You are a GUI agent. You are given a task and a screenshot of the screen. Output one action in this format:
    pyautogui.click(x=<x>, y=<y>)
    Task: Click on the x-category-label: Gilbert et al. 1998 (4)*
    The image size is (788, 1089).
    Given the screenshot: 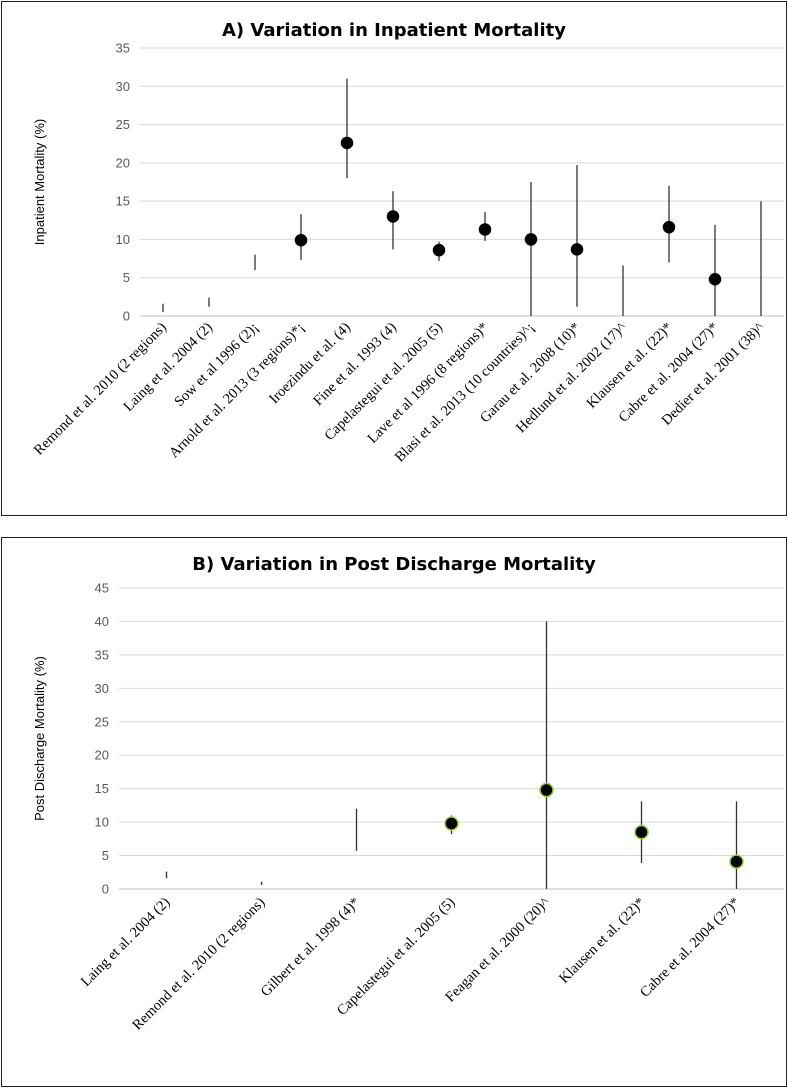 What is the action you would take?
    pyautogui.click(x=311, y=948)
    